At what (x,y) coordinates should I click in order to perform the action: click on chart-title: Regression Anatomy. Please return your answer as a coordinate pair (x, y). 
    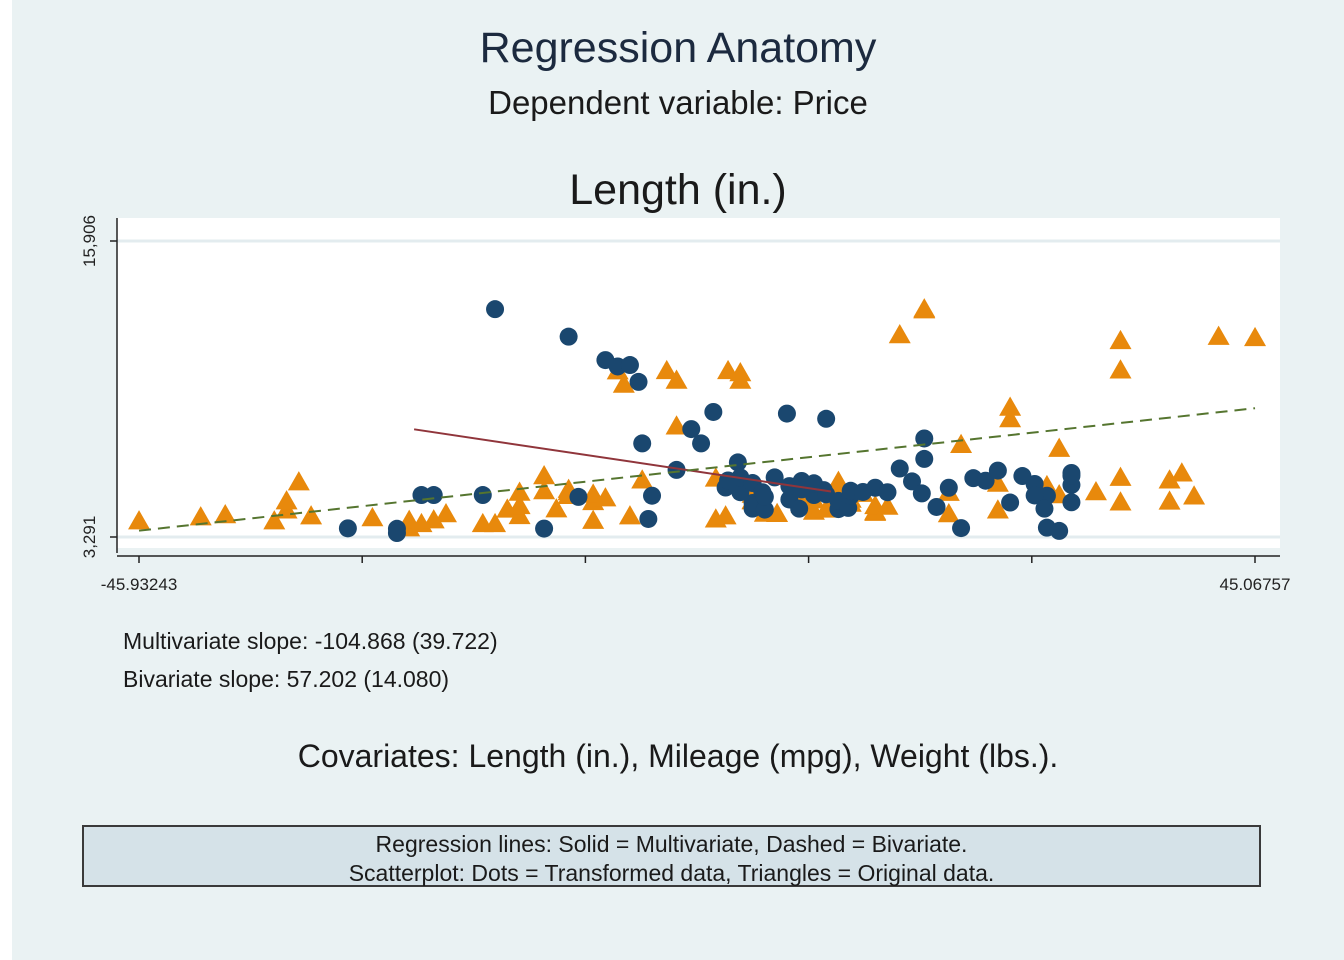
    Looking at the image, I should click on (678, 48).